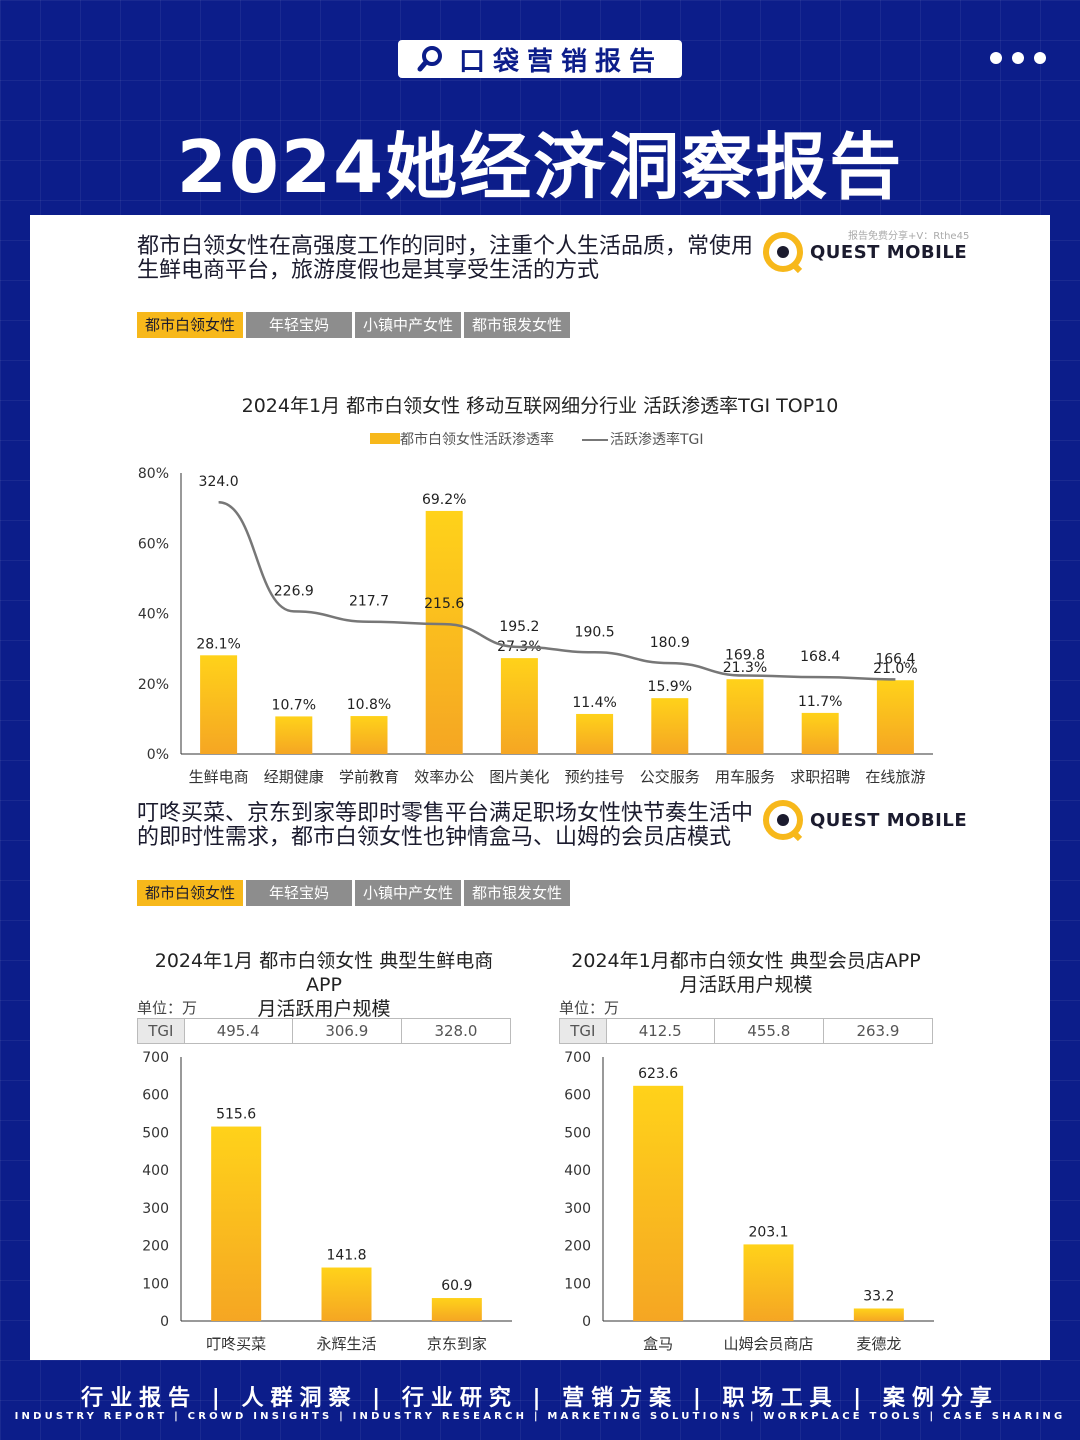 This screenshot has height=1440, width=1080. What do you see at coordinates (878, 1296) in the screenshot?
I see `bar-value-label: 33.2` at bounding box center [878, 1296].